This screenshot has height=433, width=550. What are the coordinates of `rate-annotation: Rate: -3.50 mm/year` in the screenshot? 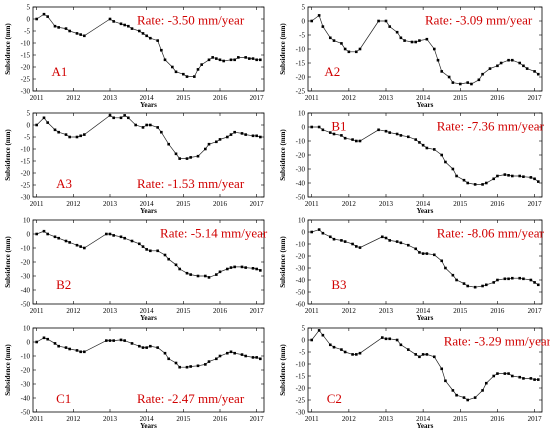 It's located at (191, 20).